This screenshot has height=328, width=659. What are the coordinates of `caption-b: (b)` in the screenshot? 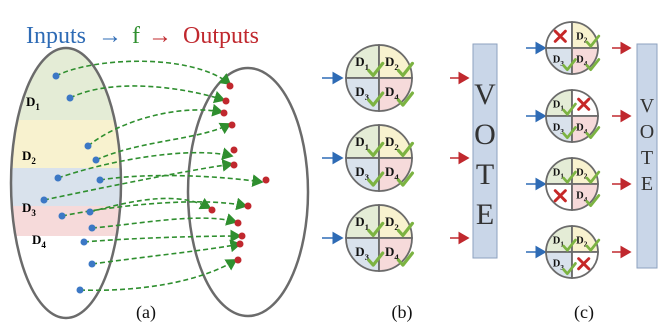 It's located at (402, 312).